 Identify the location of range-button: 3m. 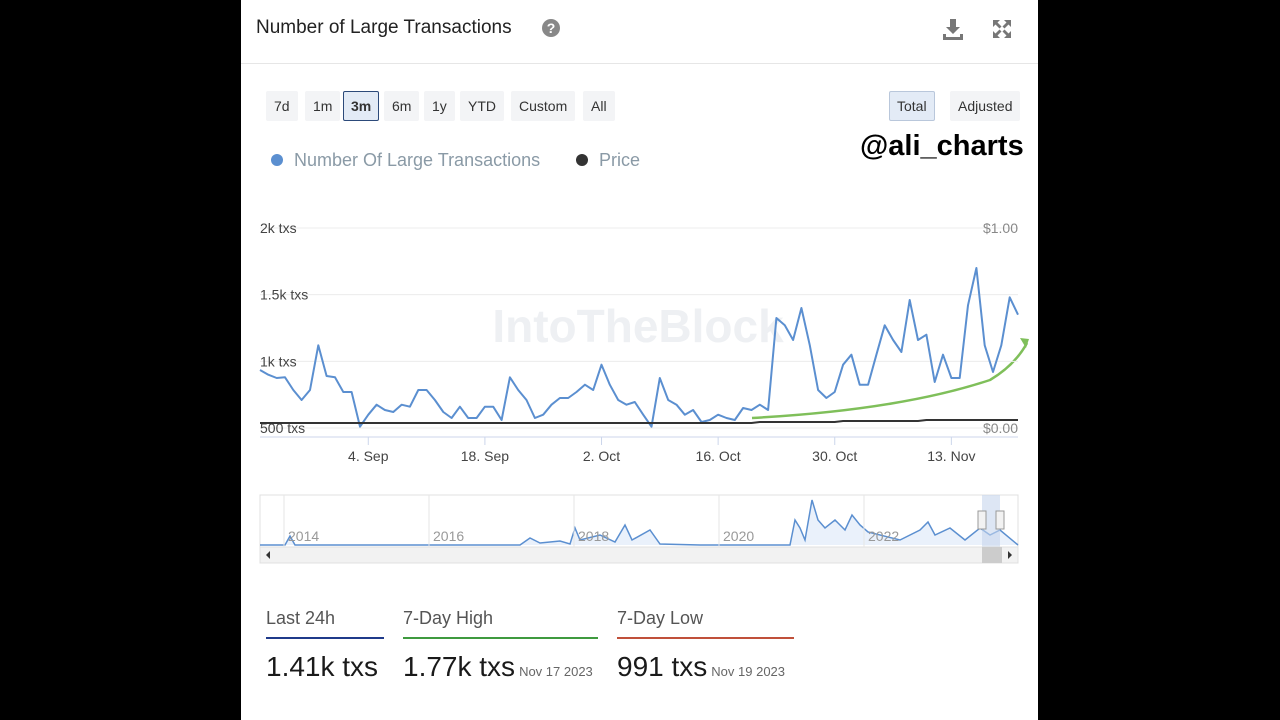
(361, 106).